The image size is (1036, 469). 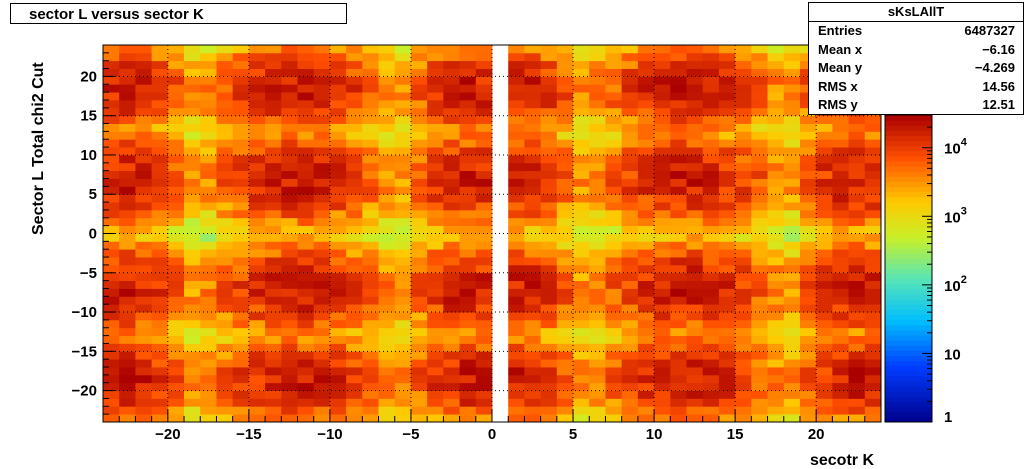 What do you see at coordinates (329, 434) in the screenshot?
I see `x-tick-label: −10` at bounding box center [329, 434].